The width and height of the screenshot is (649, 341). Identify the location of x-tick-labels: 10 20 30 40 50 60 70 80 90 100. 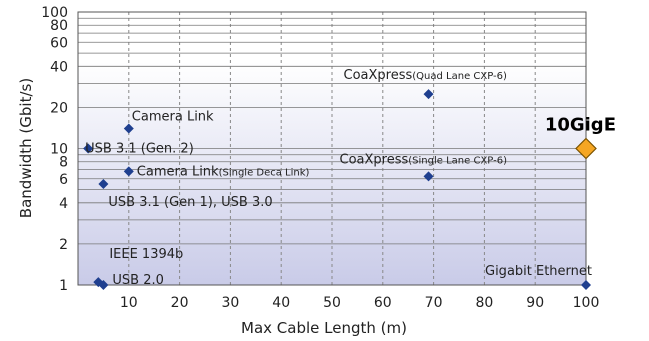
(359, 303).